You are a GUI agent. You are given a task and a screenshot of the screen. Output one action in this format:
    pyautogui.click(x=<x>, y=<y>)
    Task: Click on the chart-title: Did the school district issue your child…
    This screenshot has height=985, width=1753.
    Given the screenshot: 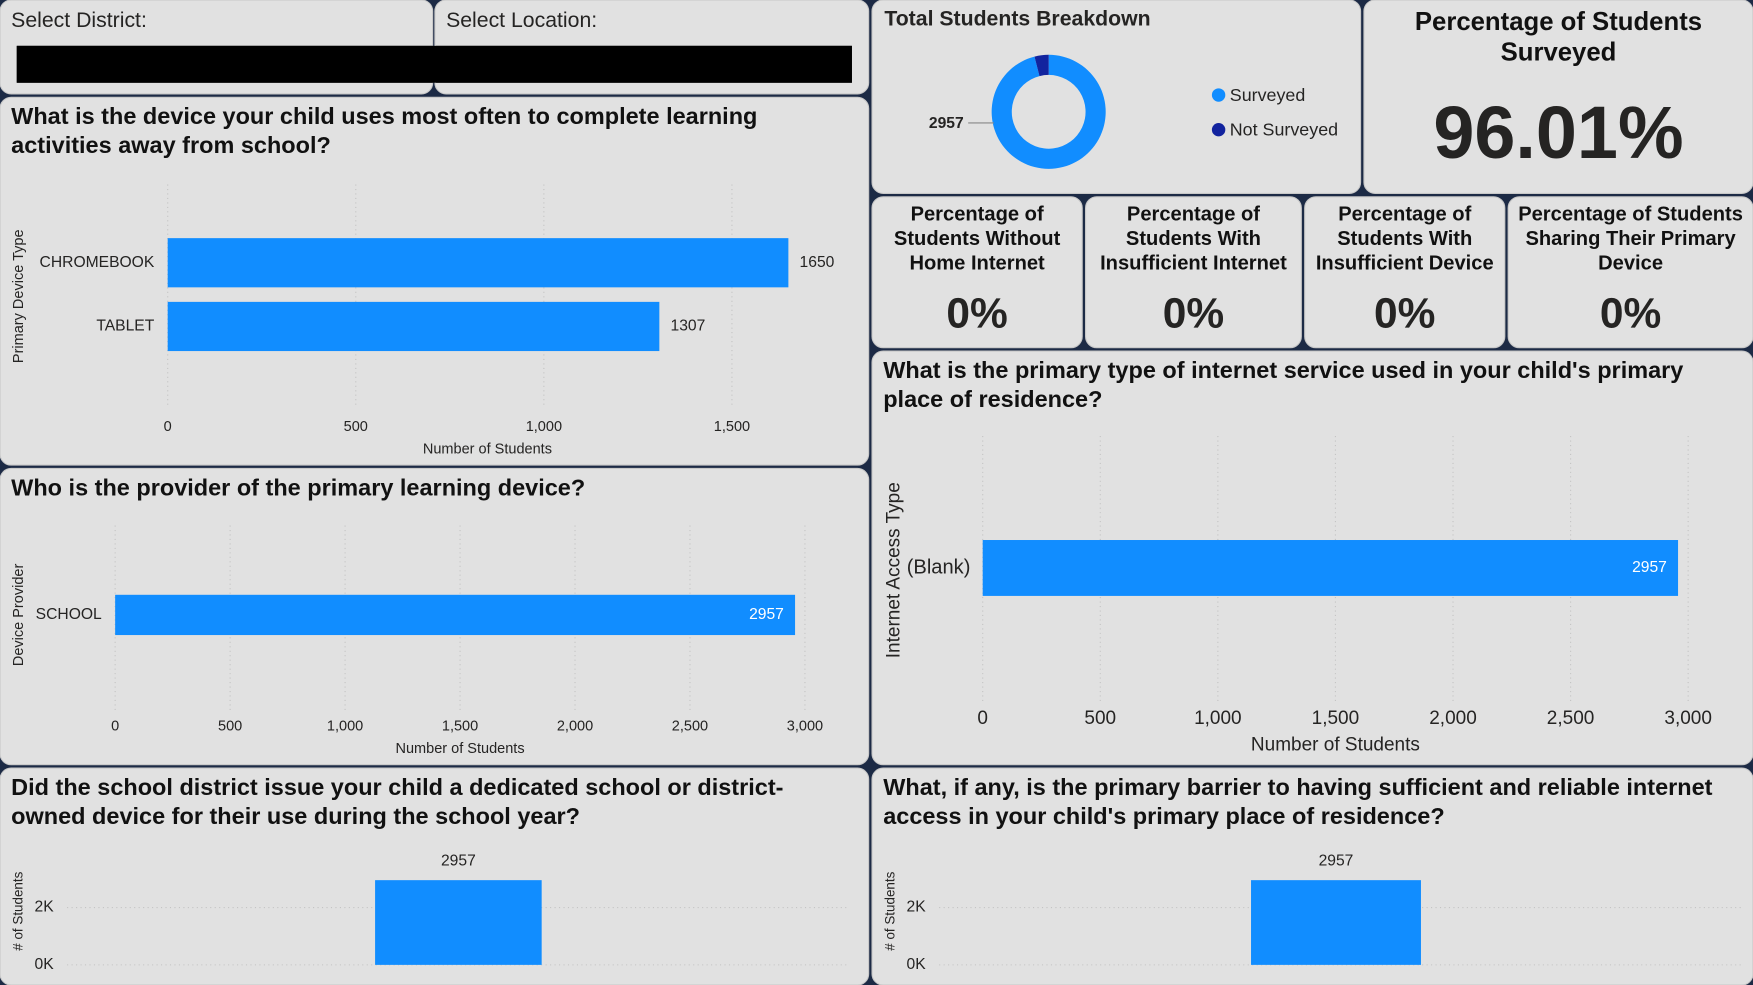 What is the action you would take?
    pyautogui.click(x=397, y=802)
    